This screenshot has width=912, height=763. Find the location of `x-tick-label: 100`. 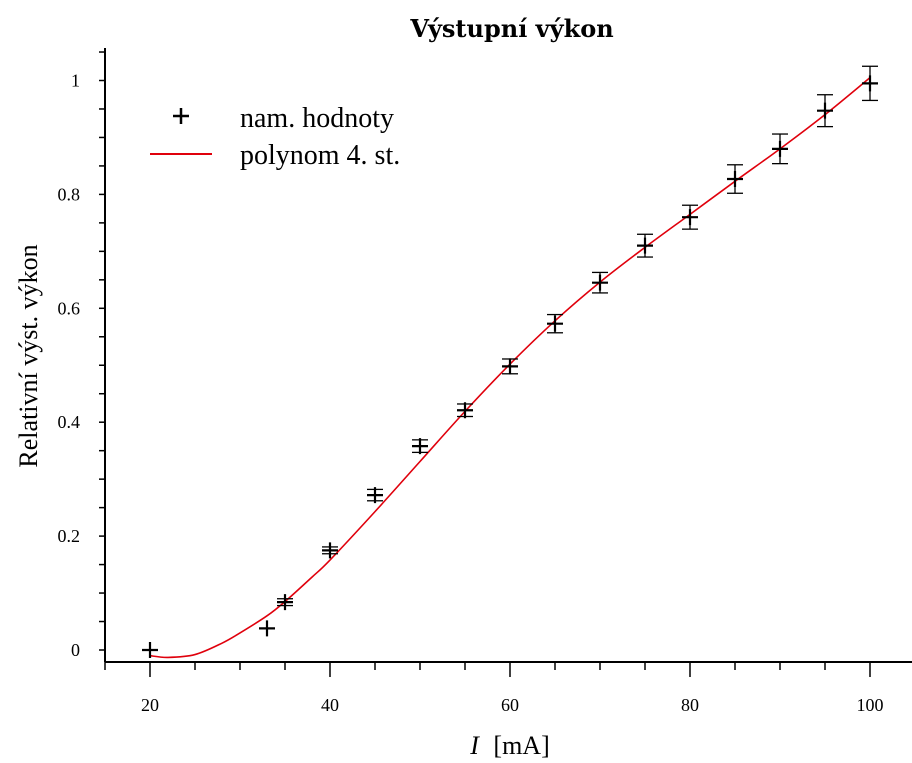

x-tick-label: 100 is located at coordinates (870, 705).